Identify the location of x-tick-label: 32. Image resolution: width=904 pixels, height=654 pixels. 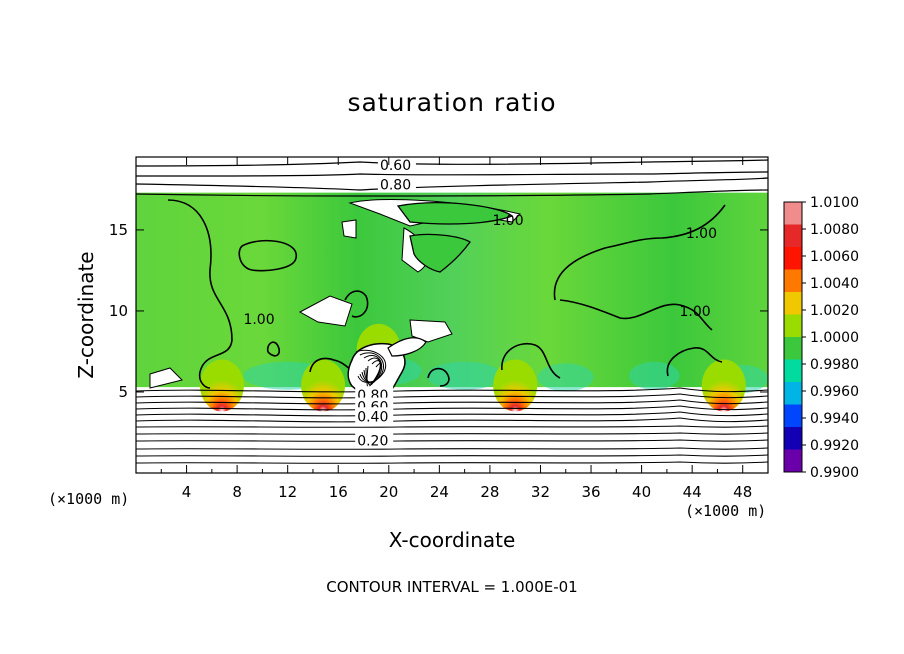
(540, 492).